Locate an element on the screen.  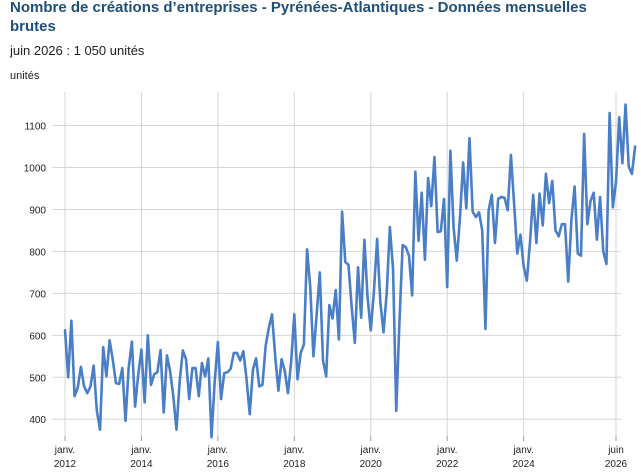
x-tick-label-year: 2016 is located at coordinates (218, 464).